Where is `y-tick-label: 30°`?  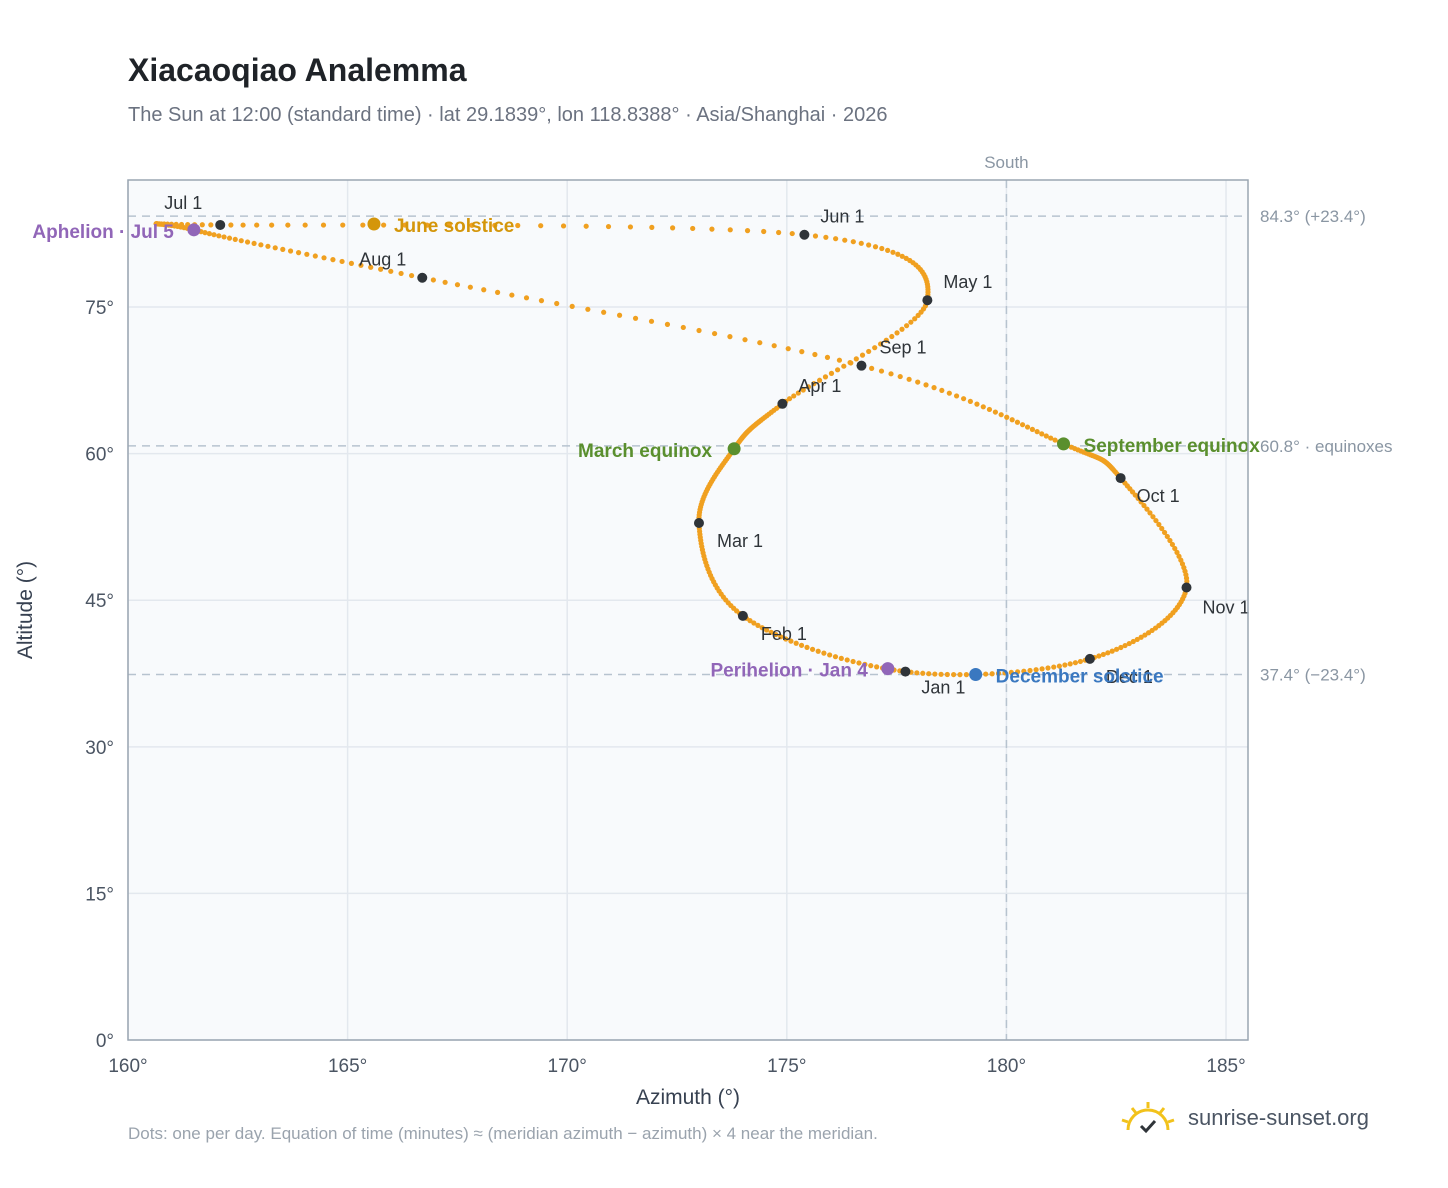
y-tick-label: 30° is located at coordinates (99, 748).